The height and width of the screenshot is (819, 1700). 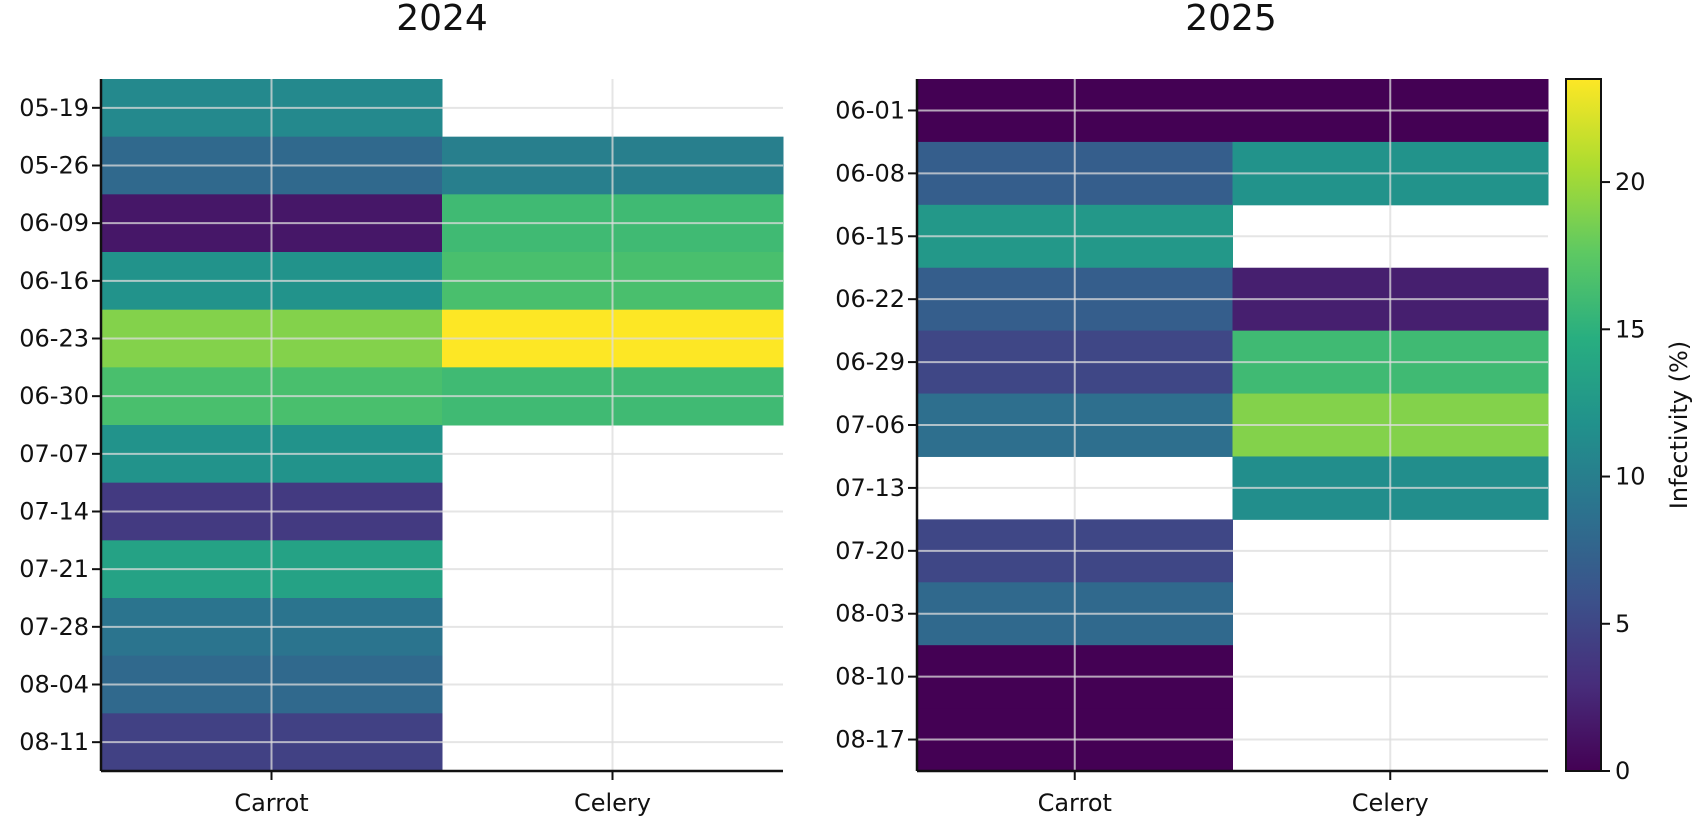 What do you see at coordinates (54, 569) in the screenshot?
I see `y-tick-label: 07-21` at bounding box center [54, 569].